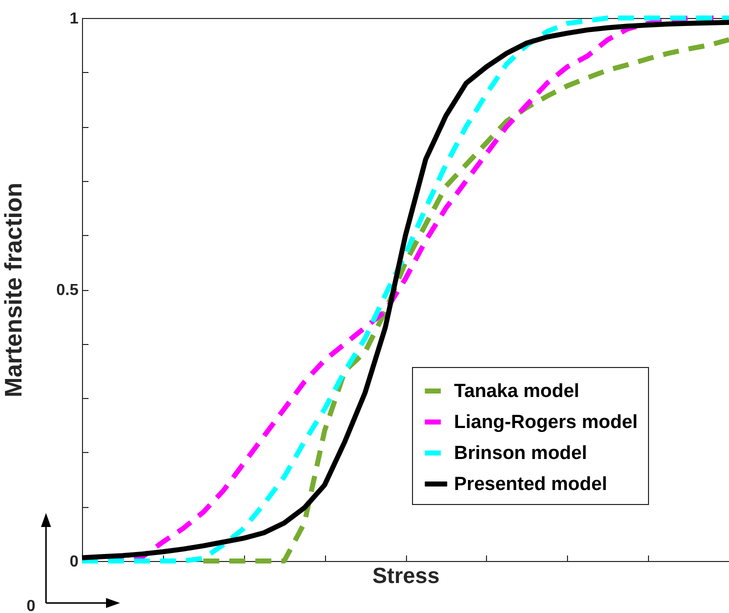  What do you see at coordinates (546, 422) in the screenshot?
I see `legend-label: Liang-Rogers model` at bounding box center [546, 422].